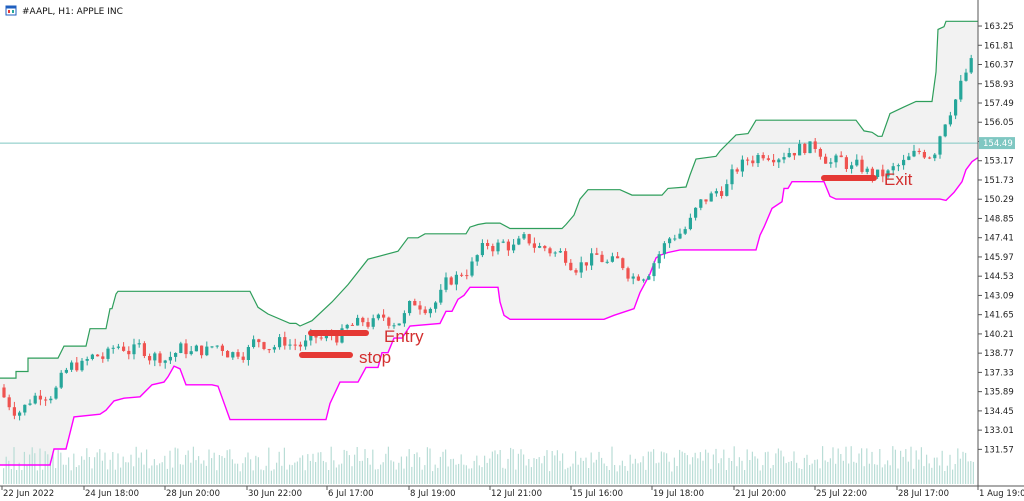  What do you see at coordinates (516, 494) in the screenshot?
I see `x-tick-label: 12 Jul 21:00` at bounding box center [516, 494].